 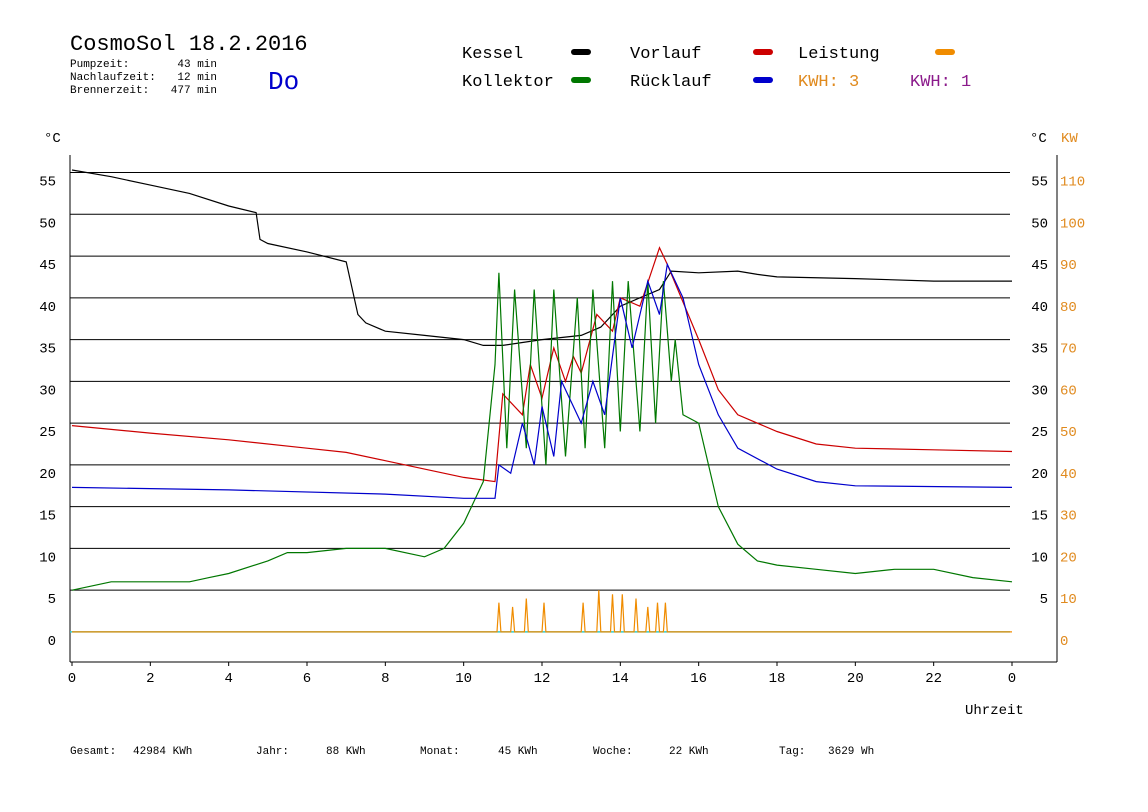 I want to click on footer-value: 22 KWh, so click(x=689, y=752).